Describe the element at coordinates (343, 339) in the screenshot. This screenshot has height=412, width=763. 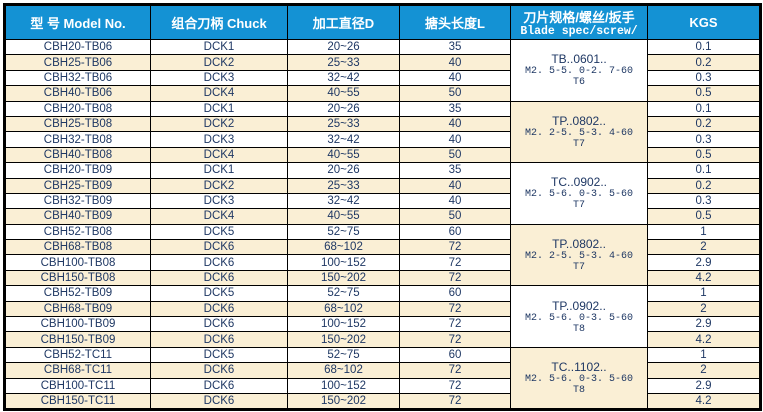
I see `diameter-cell: 150~202` at that location.